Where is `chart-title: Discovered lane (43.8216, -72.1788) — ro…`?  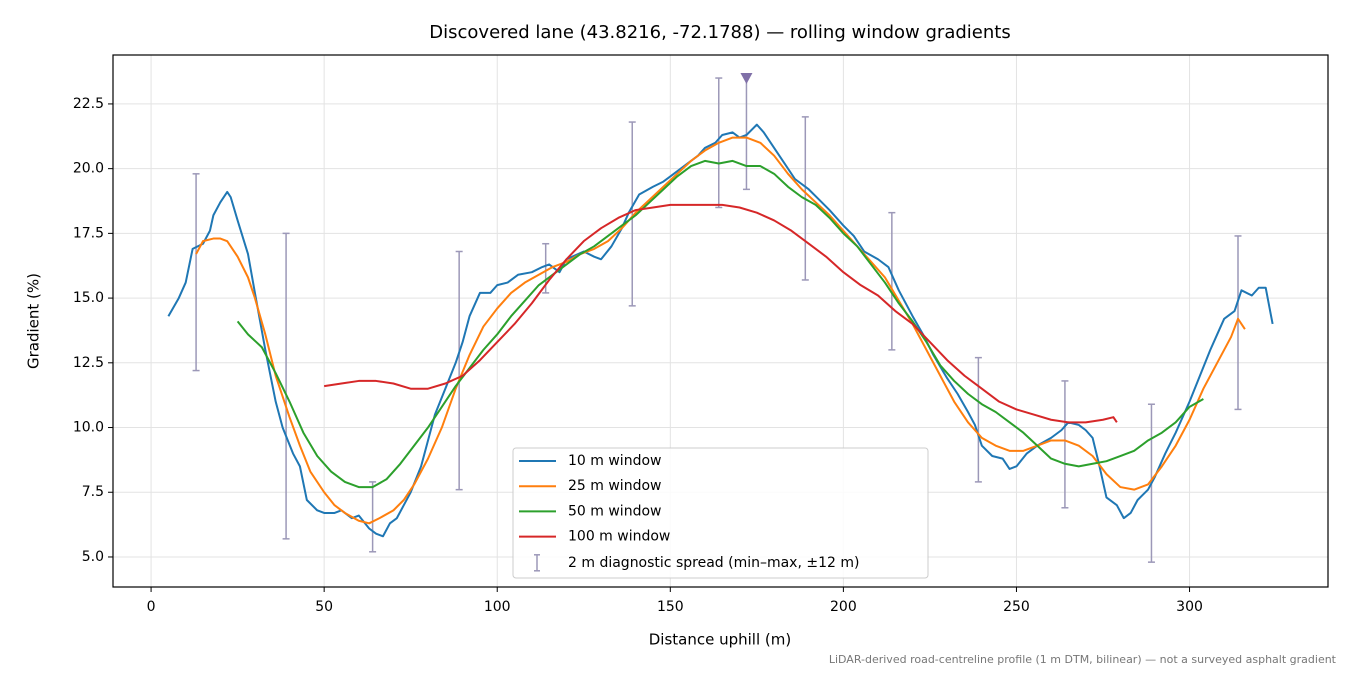
chart-title: Discovered lane (43.8216, -72.1788) — ro… is located at coordinates (719, 32).